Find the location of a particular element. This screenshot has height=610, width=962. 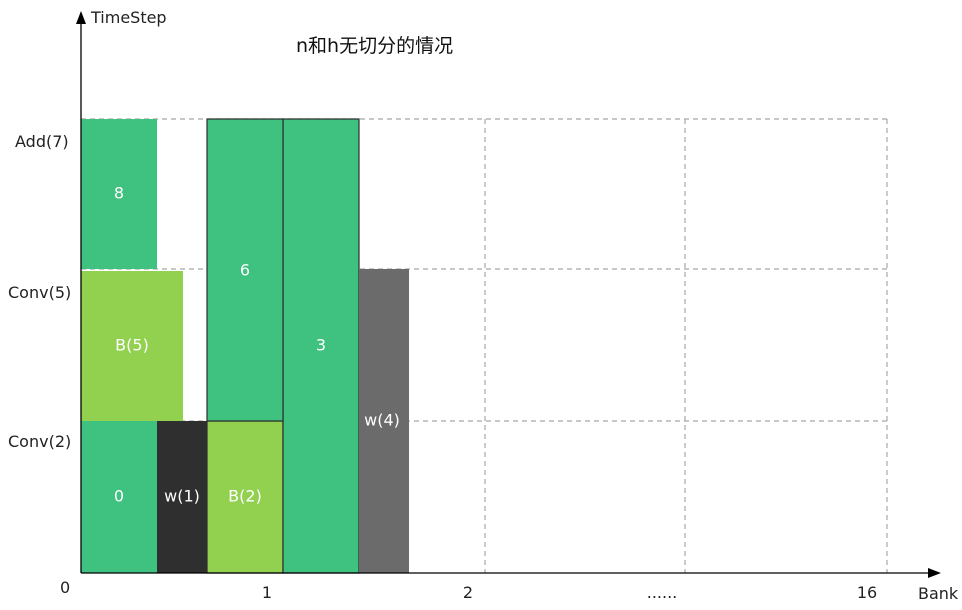

y-tick-label-add7: Add(7) is located at coordinates (42, 141).